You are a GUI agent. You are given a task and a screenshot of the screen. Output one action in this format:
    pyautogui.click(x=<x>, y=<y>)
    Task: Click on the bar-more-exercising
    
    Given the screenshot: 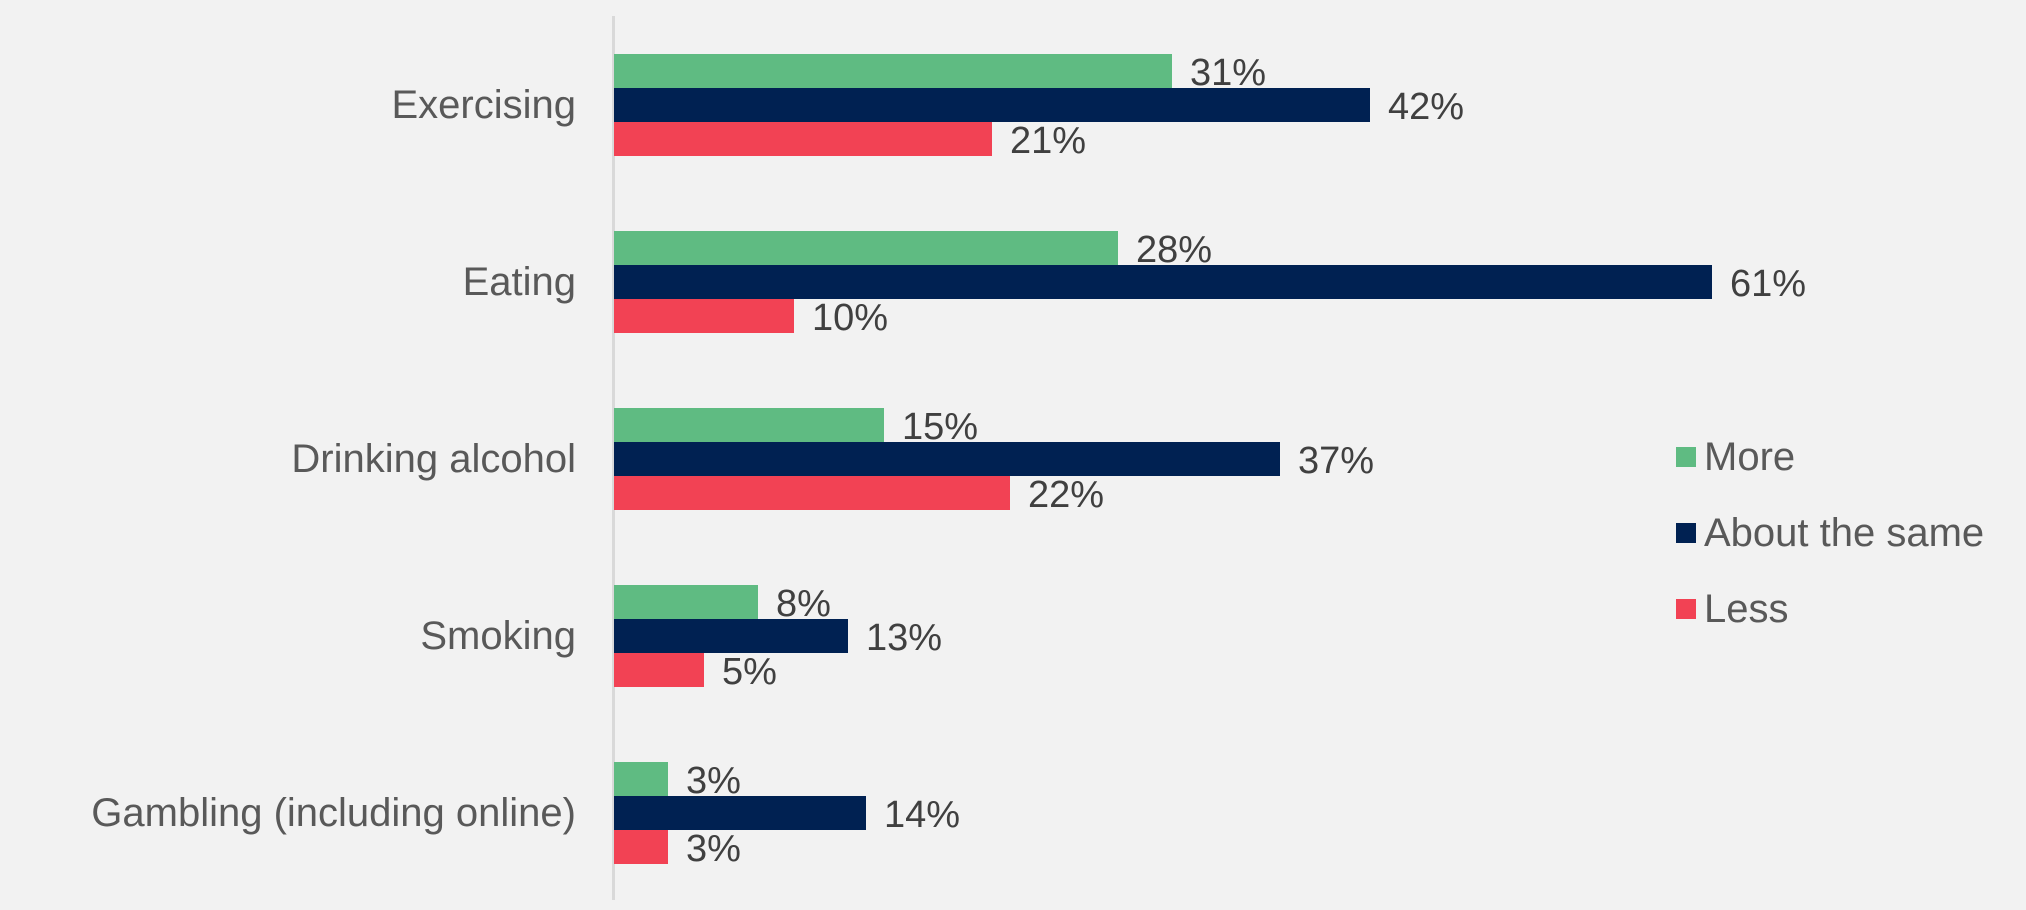 What is the action you would take?
    pyautogui.click(x=893, y=71)
    